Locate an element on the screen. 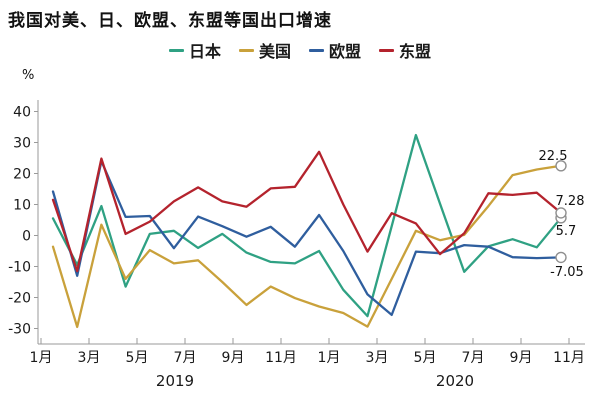 Image resolution: width=600 pixels, height=400 pixels. end-value-label-eu: -7.05 is located at coordinates (567, 272).